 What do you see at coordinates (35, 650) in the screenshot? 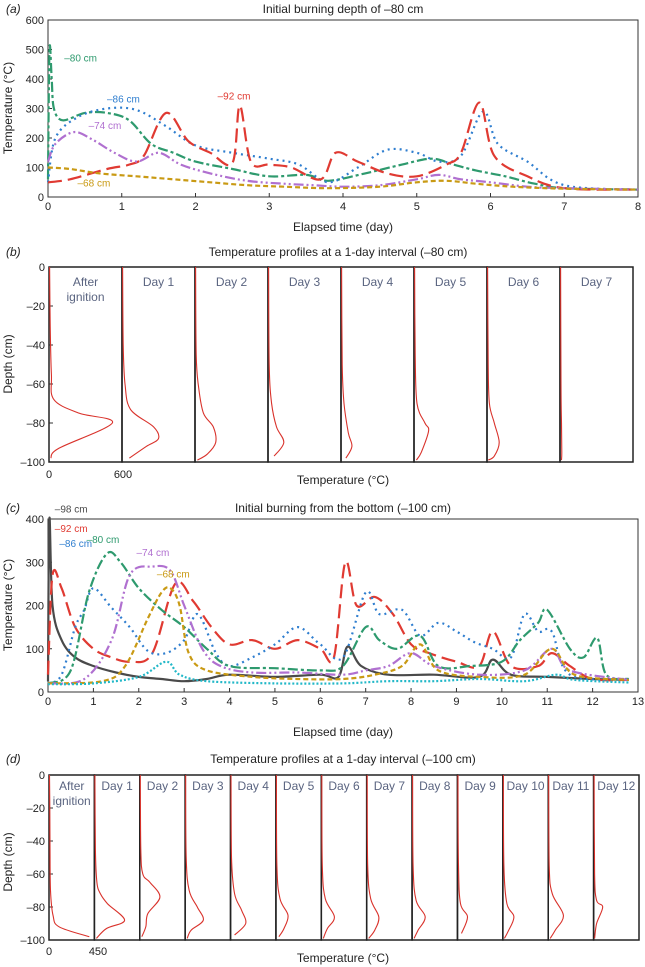
I see `y-tick-label: 100` at bounding box center [35, 650].